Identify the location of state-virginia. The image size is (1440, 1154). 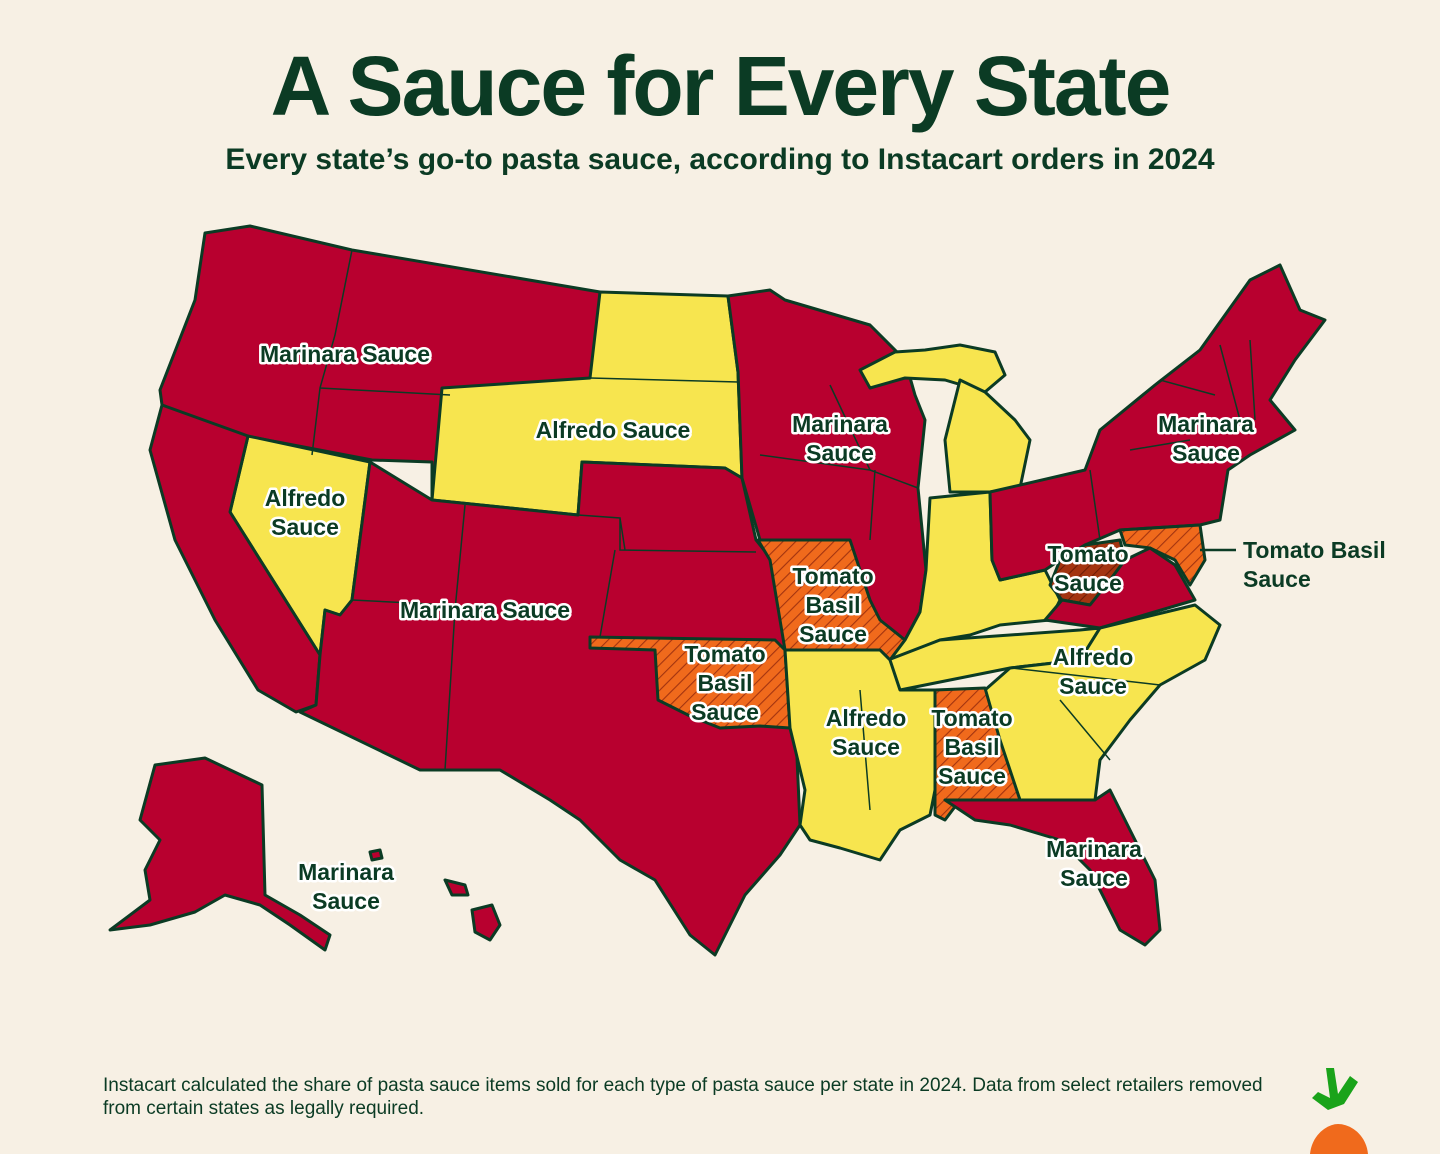
(1120, 588).